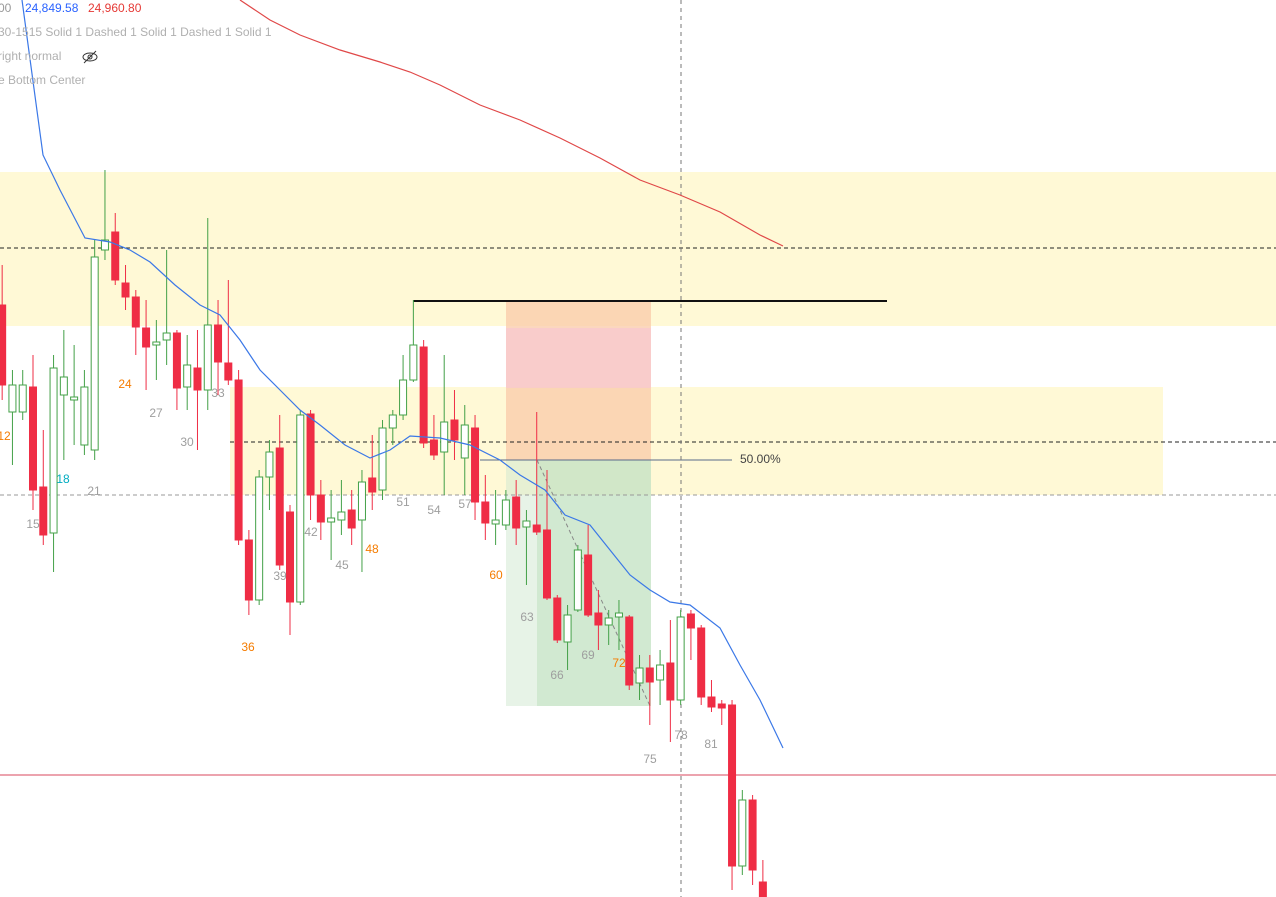 The height and width of the screenshot is (897, 1276). Describe the element at coordinates (63, 479) in the screenshot. I see `bar-number: 18` at that location.